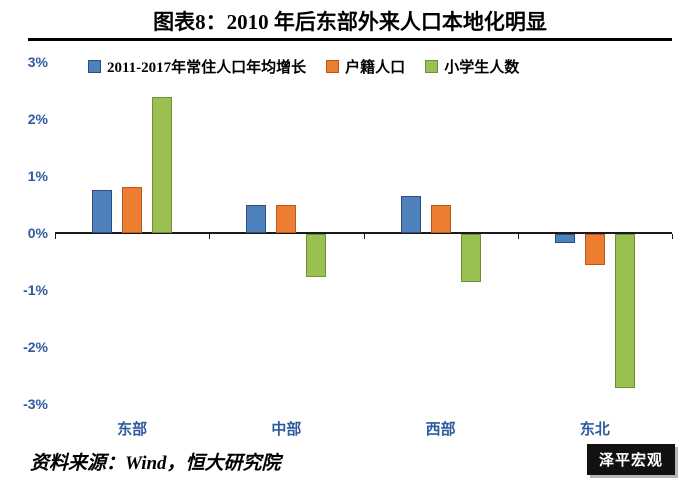  I want to click on y-axis-tick-label: -2%, so click(35, 347).